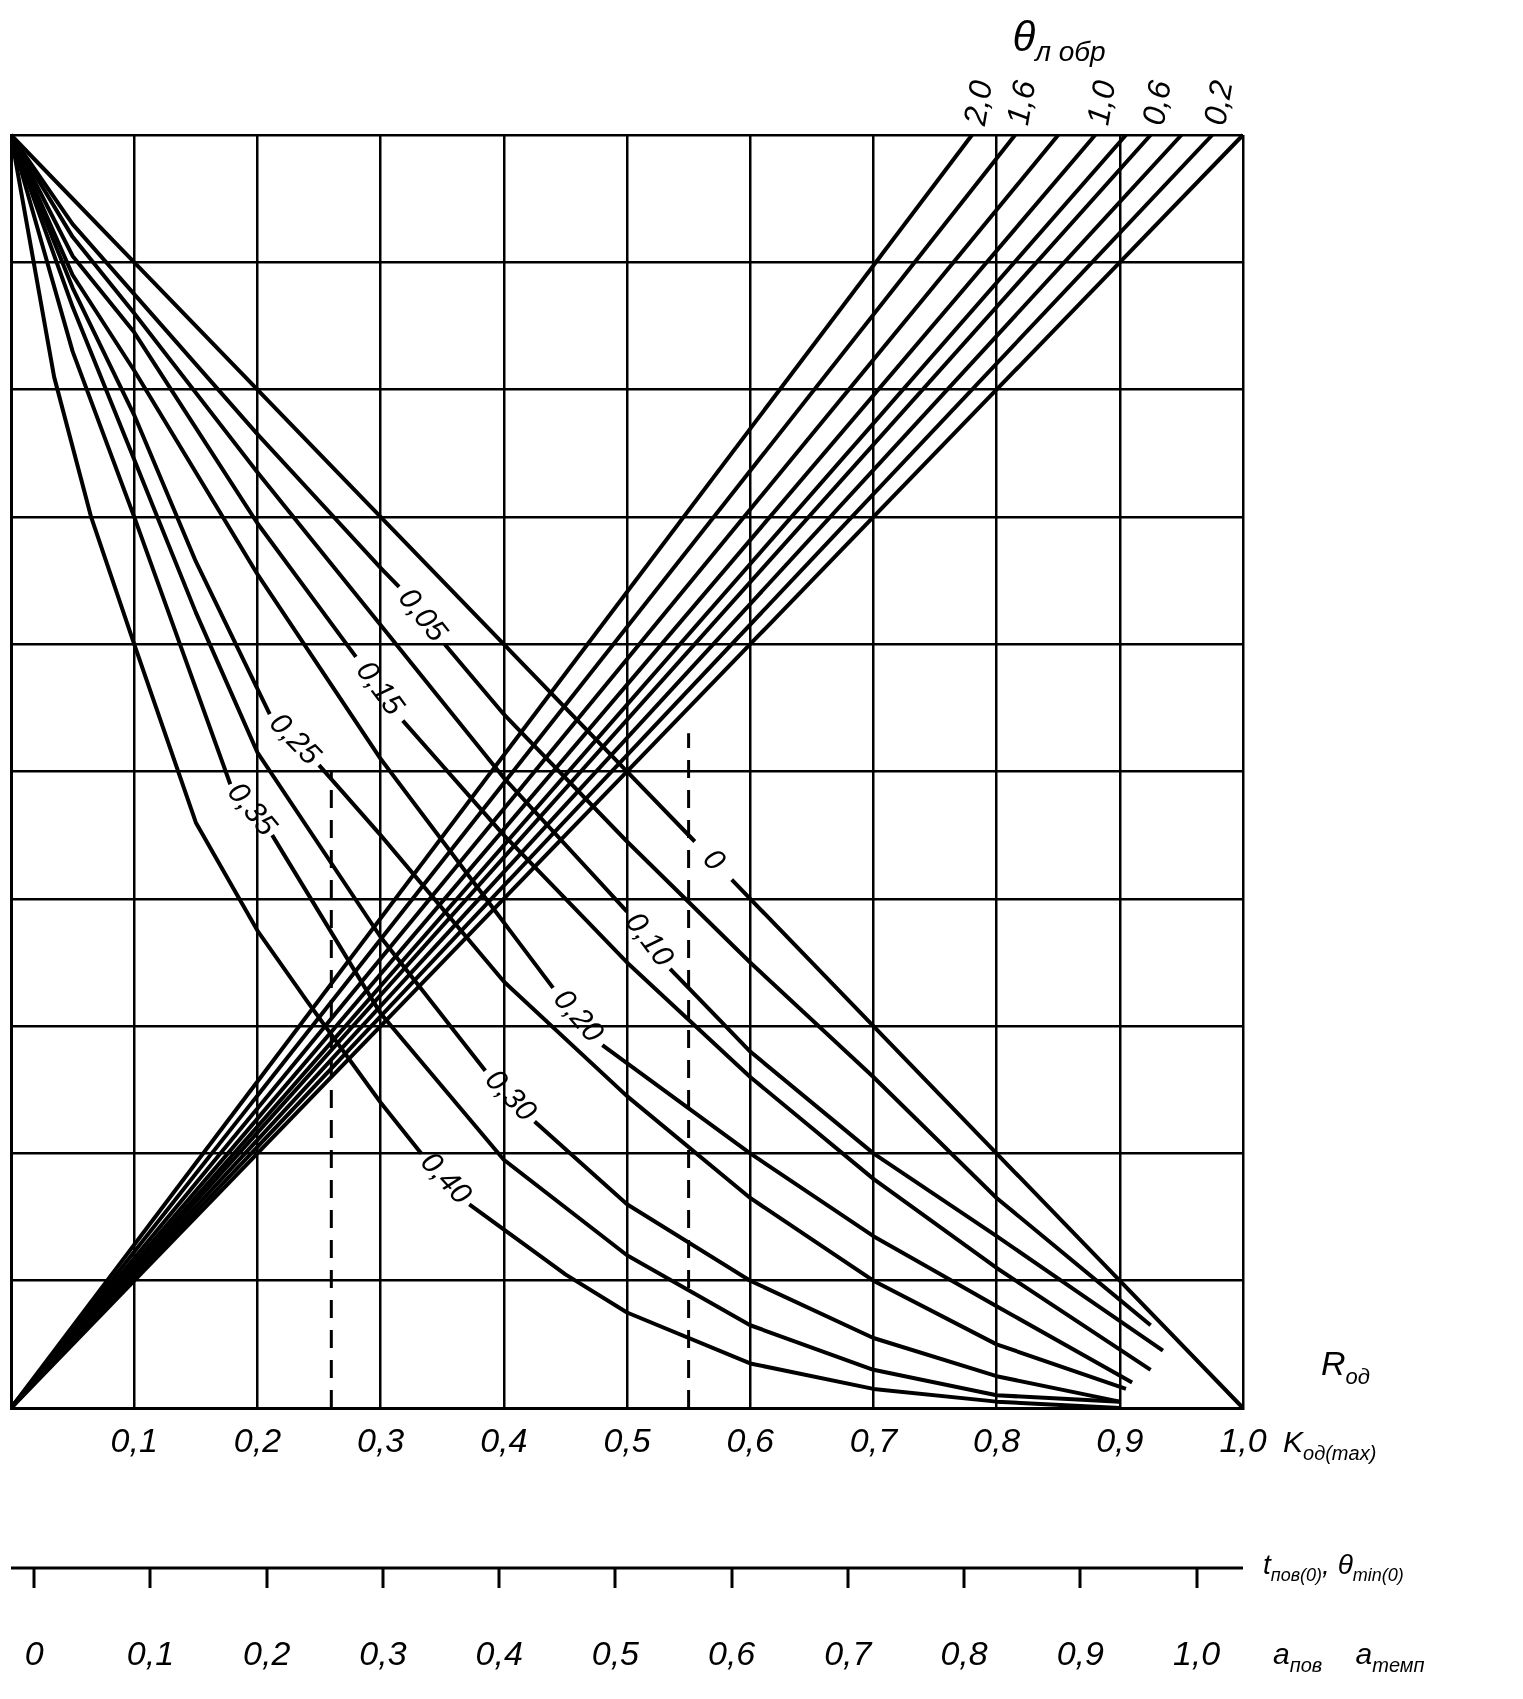 The height and width of the screenshot is (1699, 1523). Describe the element at coordinates (511, 1095) in the screenshot. I see `text: 0,30` at that location.